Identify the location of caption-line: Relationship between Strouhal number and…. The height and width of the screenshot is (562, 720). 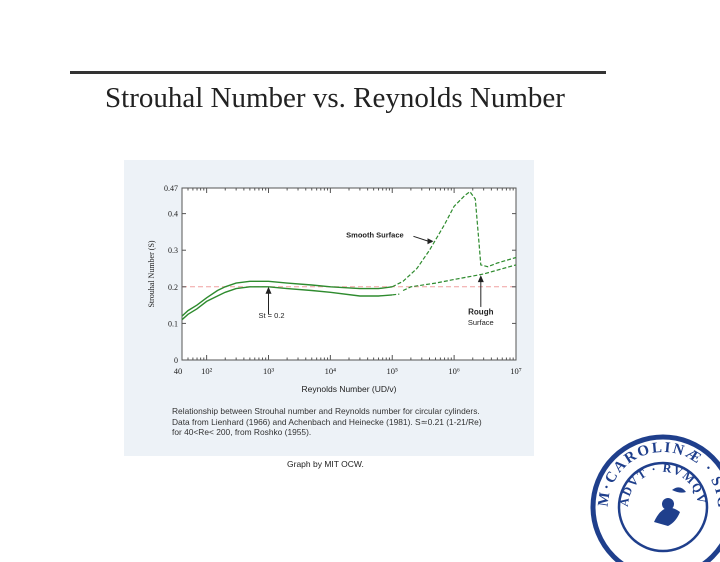
(326, 411).